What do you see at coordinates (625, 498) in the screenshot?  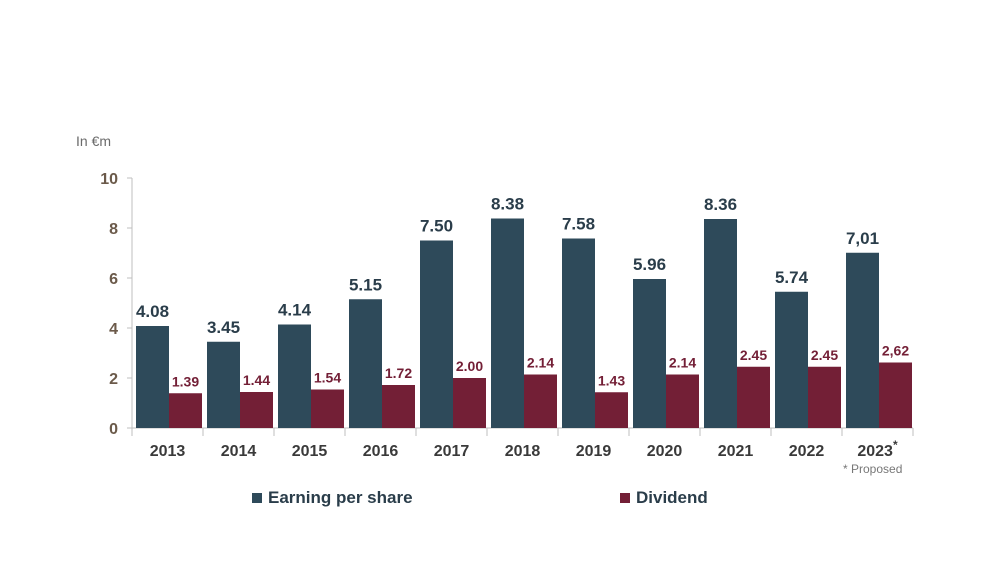 I see `legend-swatch-dividend` at bounding box center [625, 498].